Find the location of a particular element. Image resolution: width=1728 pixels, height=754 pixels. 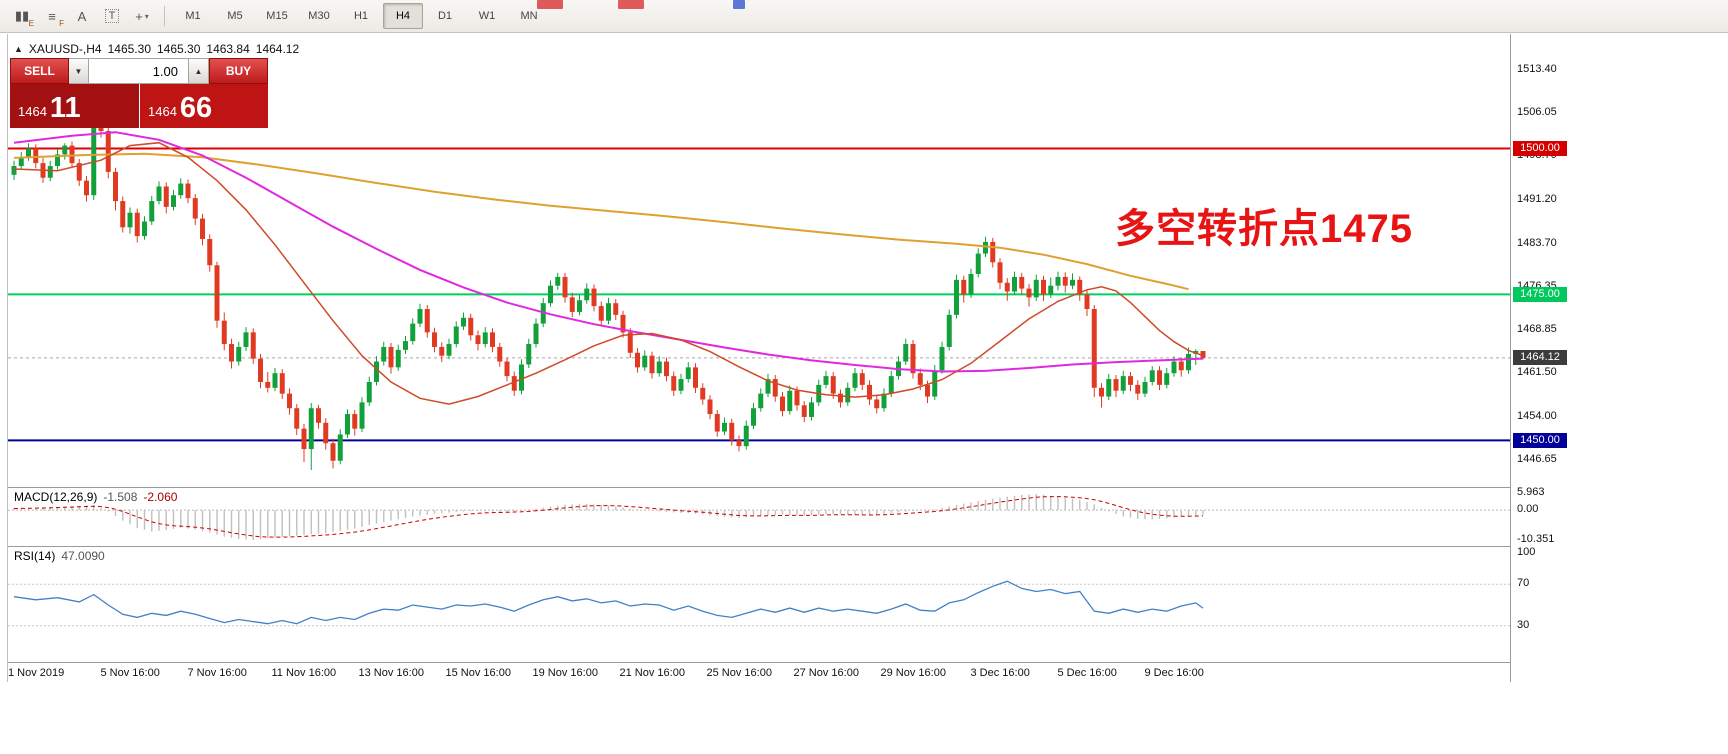

macd-signal-line is located at coordinates (608, 517).